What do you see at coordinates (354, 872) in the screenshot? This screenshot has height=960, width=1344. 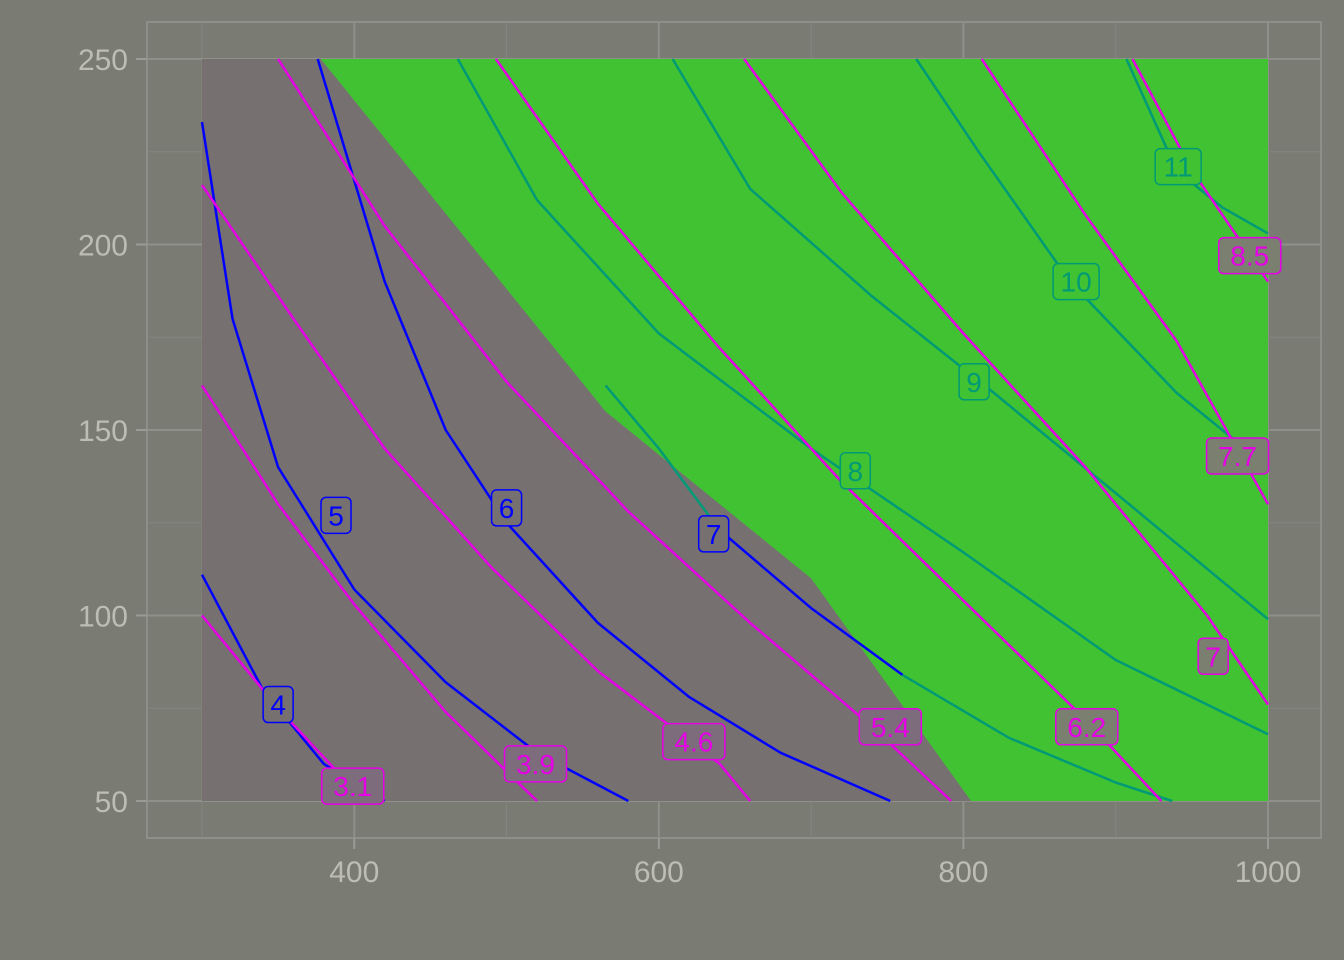 I see `x-tick-label: 400` at bounding box center [354, 872].